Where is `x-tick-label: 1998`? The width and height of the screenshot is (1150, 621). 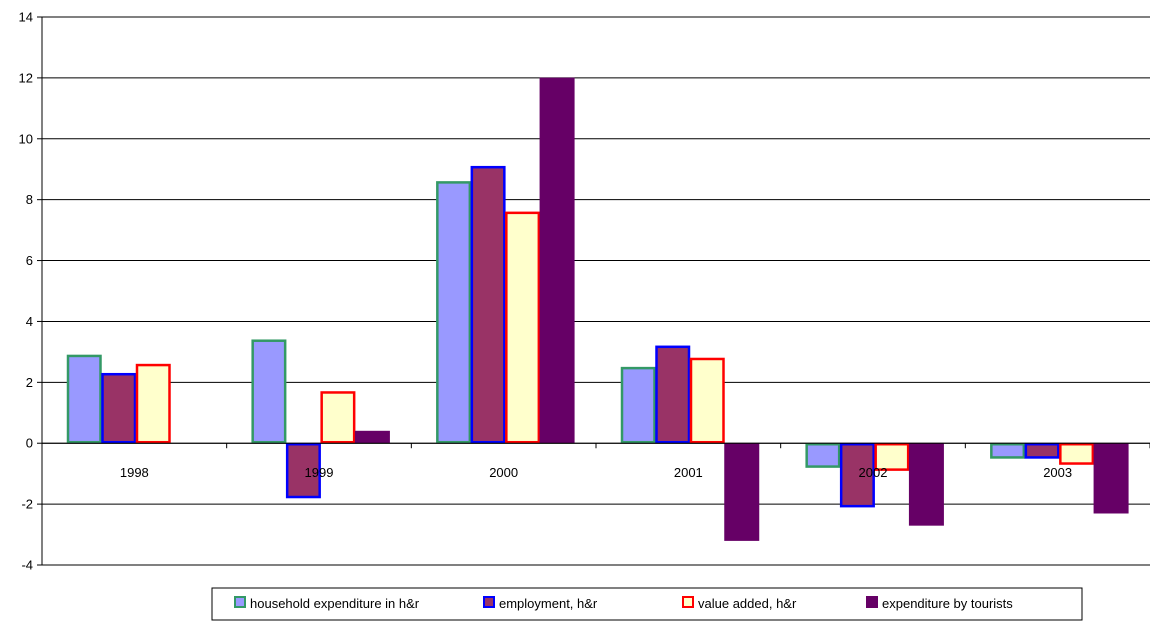
x-tick-label: 1998 is located at coordinates (134, 472).